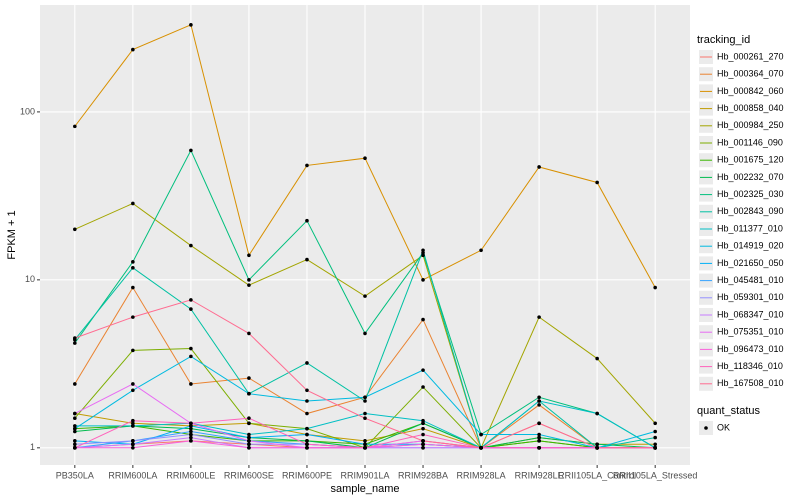 This screenshot has height=500, width=800. Describe the element at coordinates (32, 447) in the screenshot. I see `y-tick-label: 1` at that location.